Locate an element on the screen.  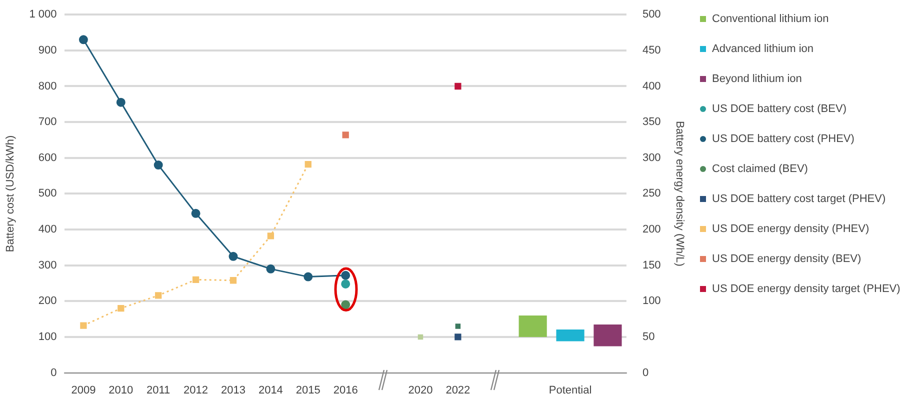
x-tick-label: 2015 is located at coordinates (308, 390).